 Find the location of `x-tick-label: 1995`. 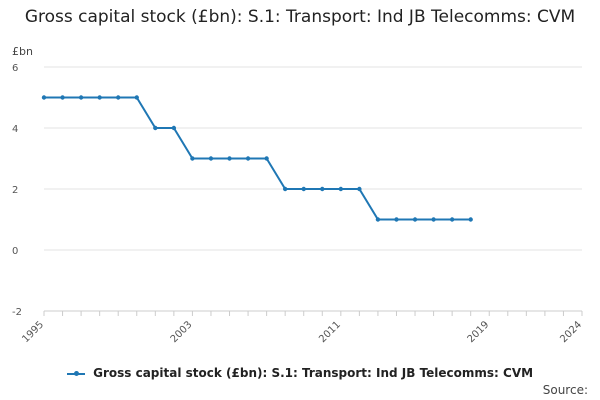

x-tick-label: 1995 is located at coordinates (33, 332).